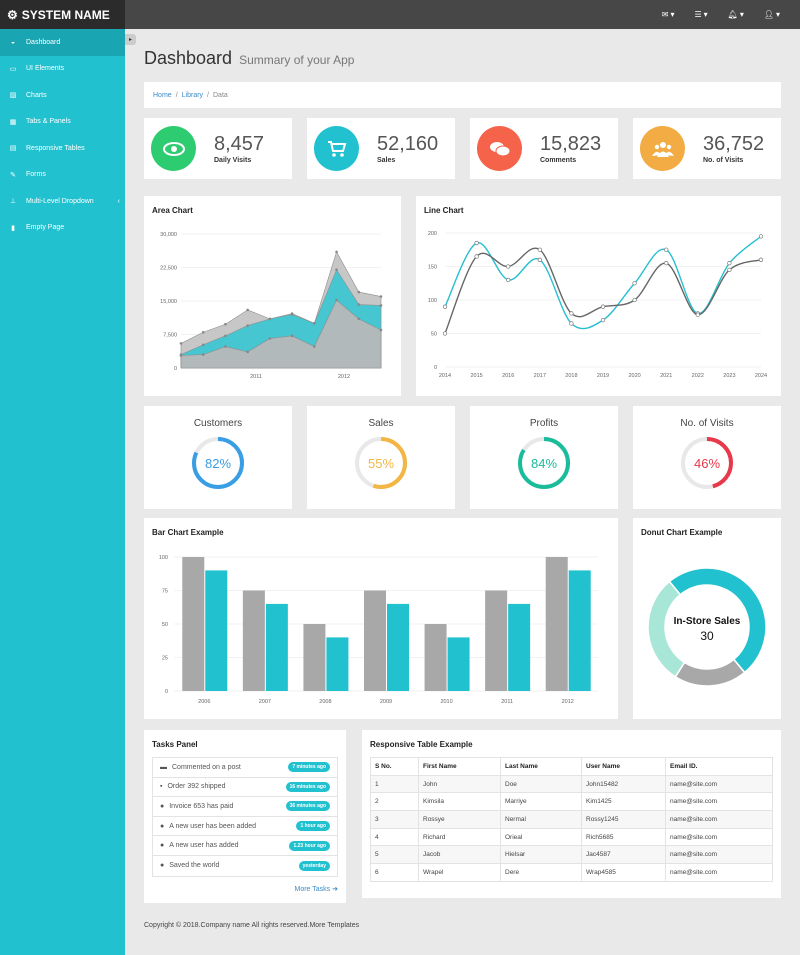 This screenshot has width=800, height=955. What do you see at coordinates (325, 702) in the screenshot?
I see `x-tick-label: 2008` at bounding box center [325, 702].